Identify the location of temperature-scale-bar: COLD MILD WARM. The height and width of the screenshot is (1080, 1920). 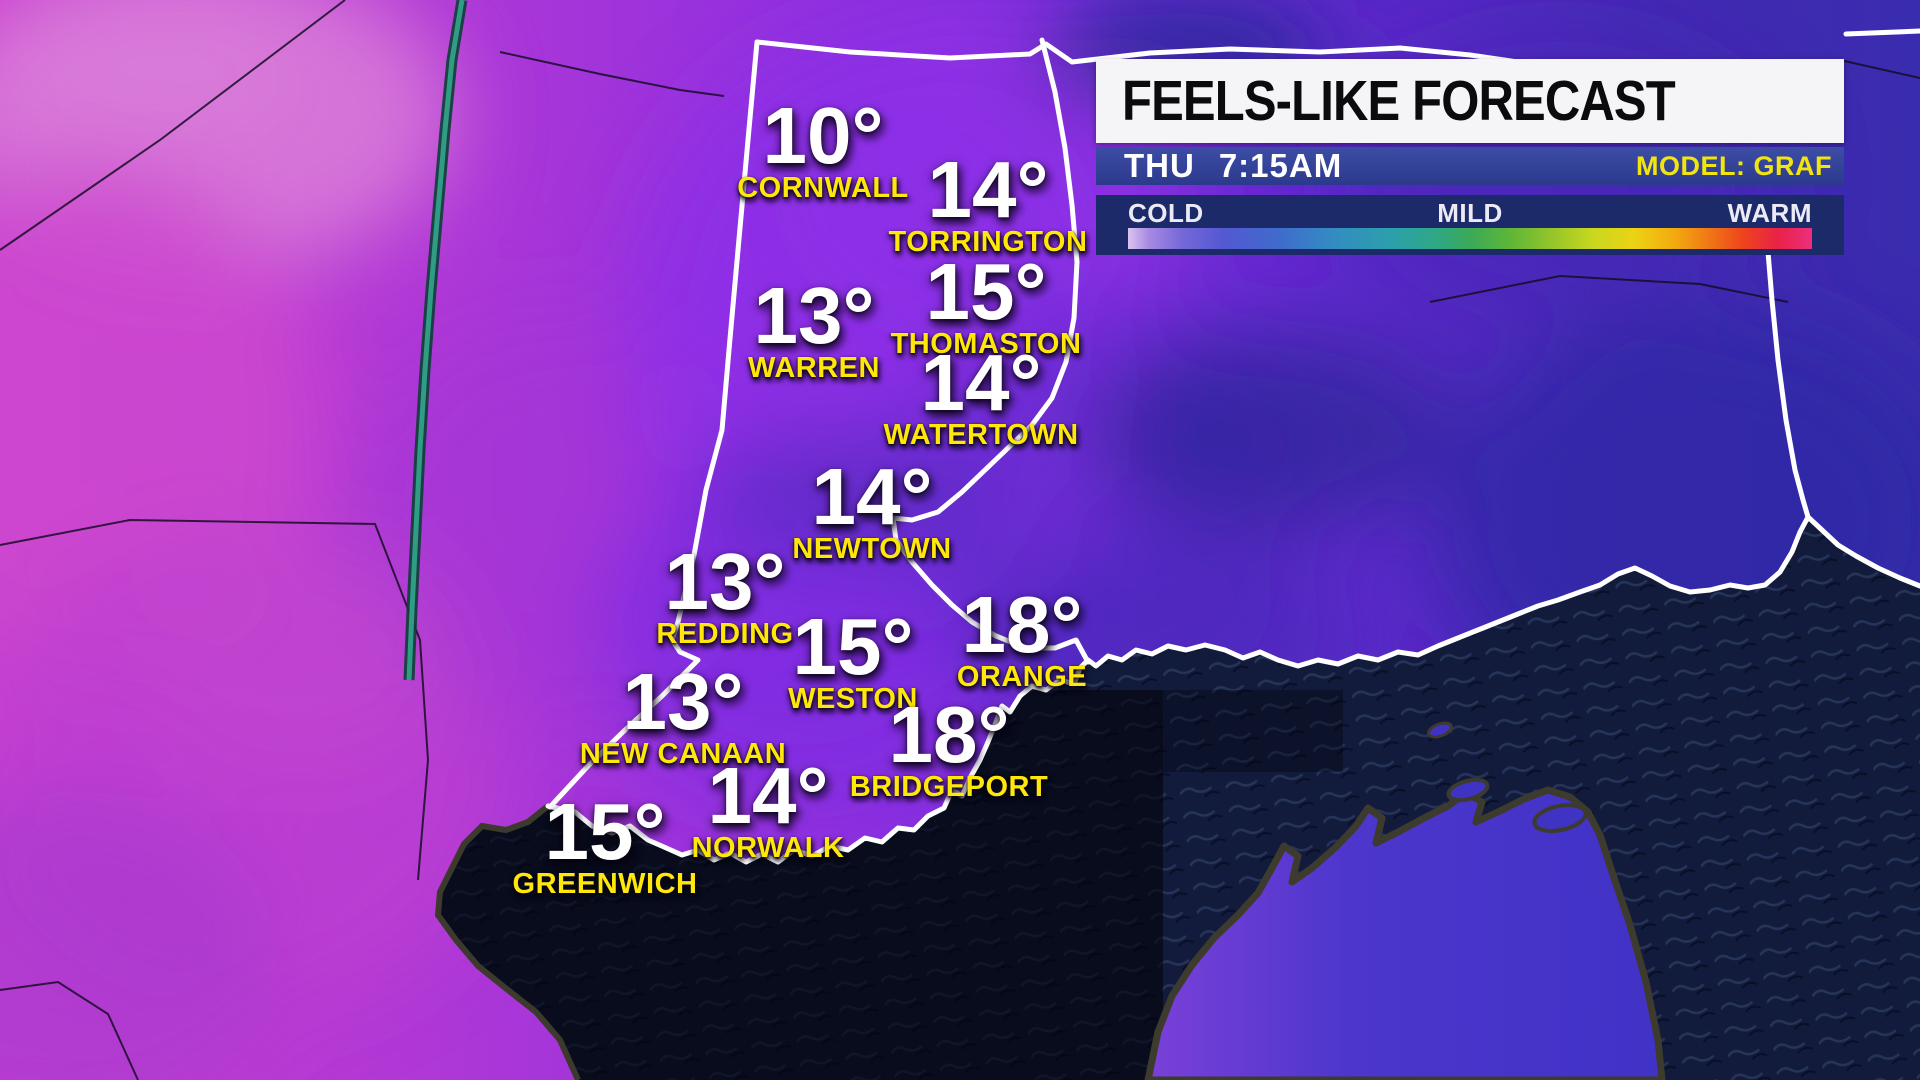
(1470, 225).